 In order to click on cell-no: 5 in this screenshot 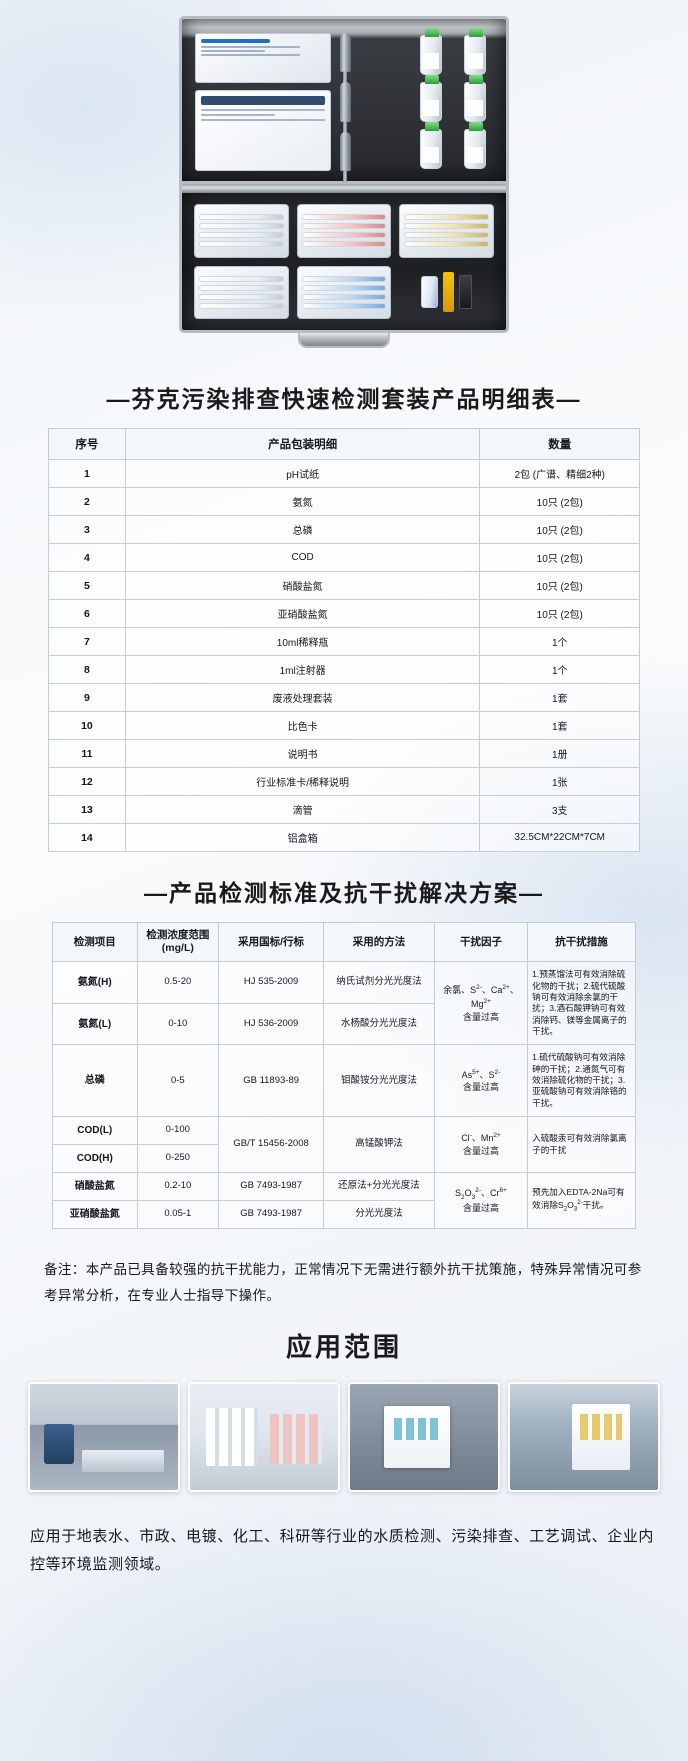, I will do `click(87, 585)`.